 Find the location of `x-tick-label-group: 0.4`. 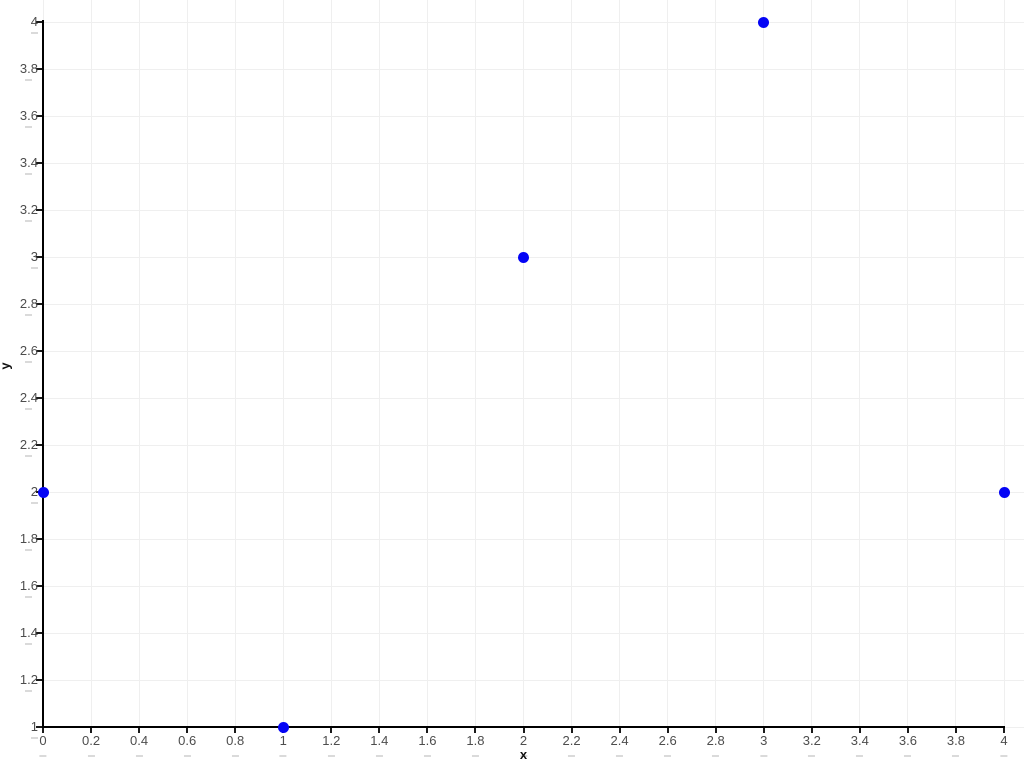

x-tick-label-group: 0.4 is located at coordinates (139, 745).